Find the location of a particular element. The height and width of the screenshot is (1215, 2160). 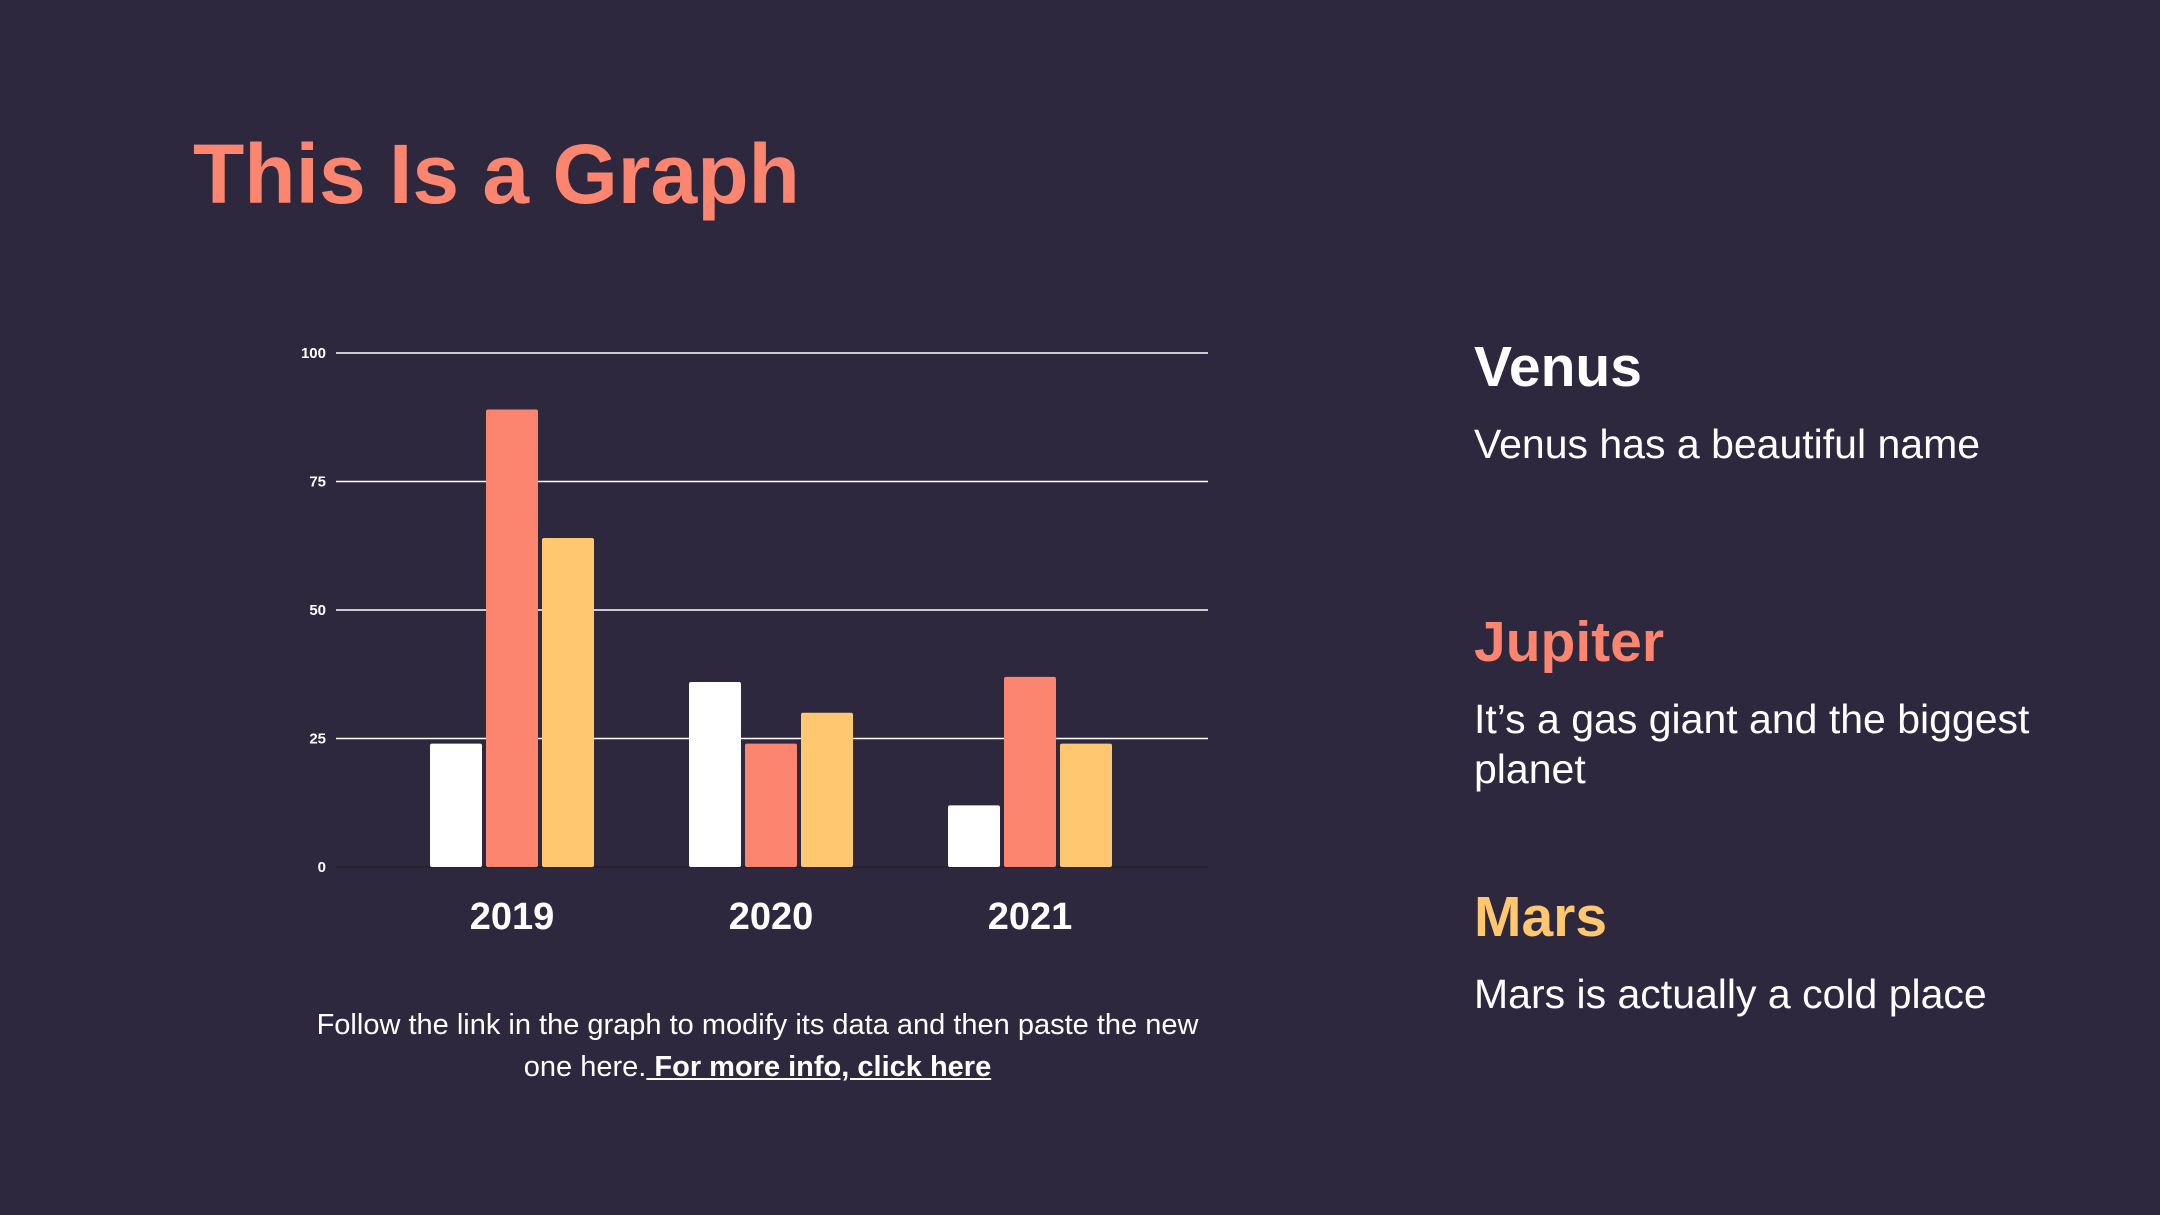

planet-jupiter-name: Jupiter is located at coordinates (1569, 642).